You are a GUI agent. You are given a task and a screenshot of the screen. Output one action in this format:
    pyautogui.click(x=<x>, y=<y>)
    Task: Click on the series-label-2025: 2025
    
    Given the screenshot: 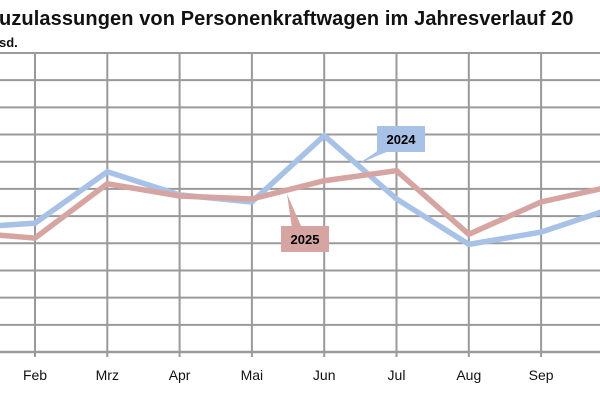 What is the action you would take?
    pyautogui.click(x=305, y=239)
    